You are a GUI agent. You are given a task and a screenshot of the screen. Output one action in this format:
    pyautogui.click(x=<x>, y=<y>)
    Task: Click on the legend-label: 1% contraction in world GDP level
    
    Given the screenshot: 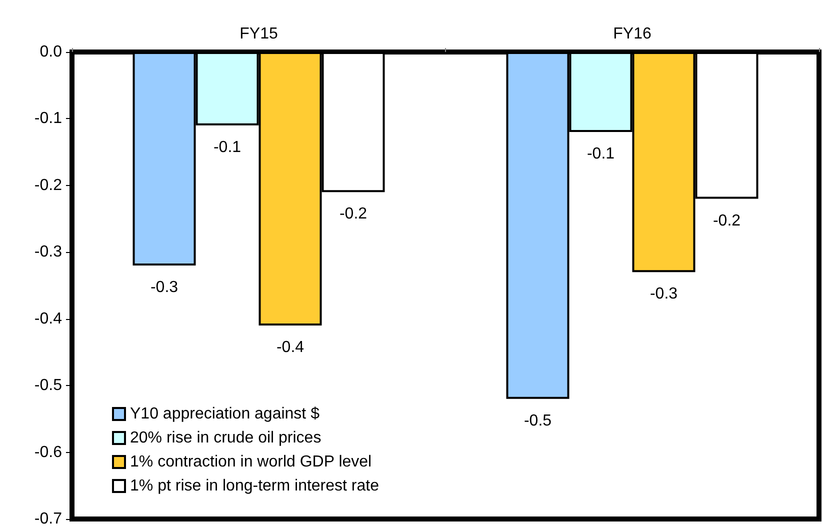 What is the action you would take?
    pyautogui.click(x=251, y=462)
    